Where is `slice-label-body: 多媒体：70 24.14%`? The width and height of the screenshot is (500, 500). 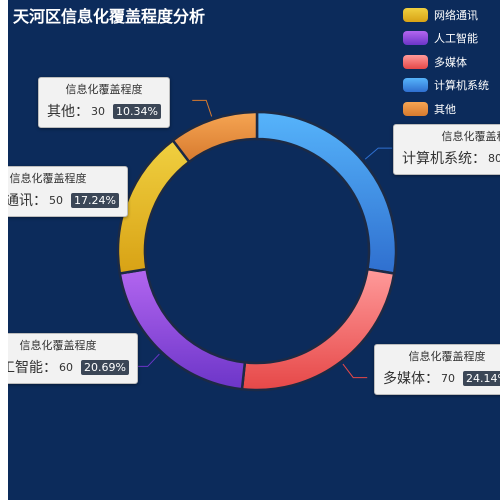 slice-label-body: 多媒体：70 24.14% is located at coordinates (437, 379).